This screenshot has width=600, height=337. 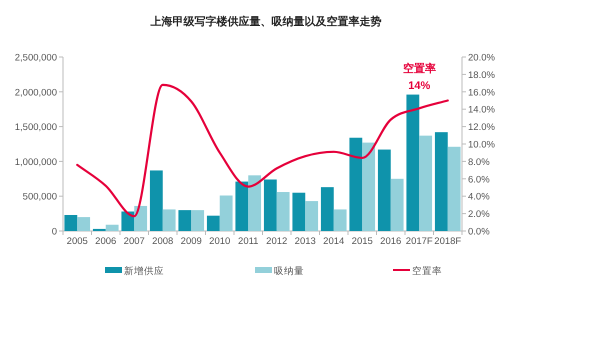 What do you see at coordinates (482, 75) in the screenshot?
I see `y2-tick-label: 18.0%` at bounding box center [482, 75].